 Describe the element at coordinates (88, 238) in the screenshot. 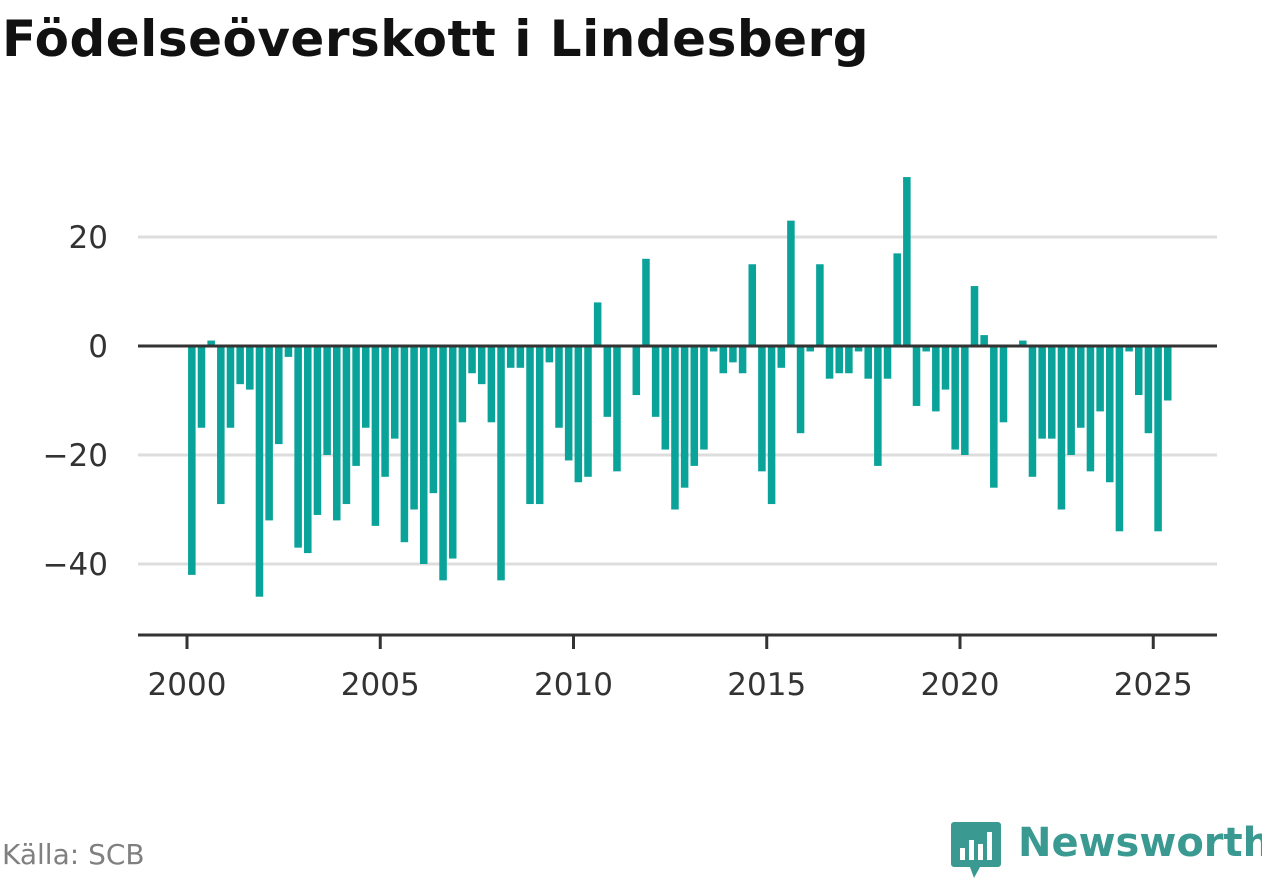

I see `y-tick-label: 20` at that location.